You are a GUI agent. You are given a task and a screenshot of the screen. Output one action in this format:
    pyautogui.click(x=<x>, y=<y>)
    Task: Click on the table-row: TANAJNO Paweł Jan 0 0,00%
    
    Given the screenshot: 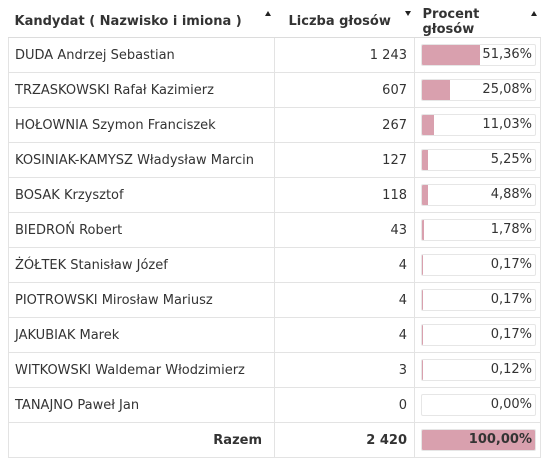 What is the action you would take?
    pyautogui.click(x=274, y=405)
    